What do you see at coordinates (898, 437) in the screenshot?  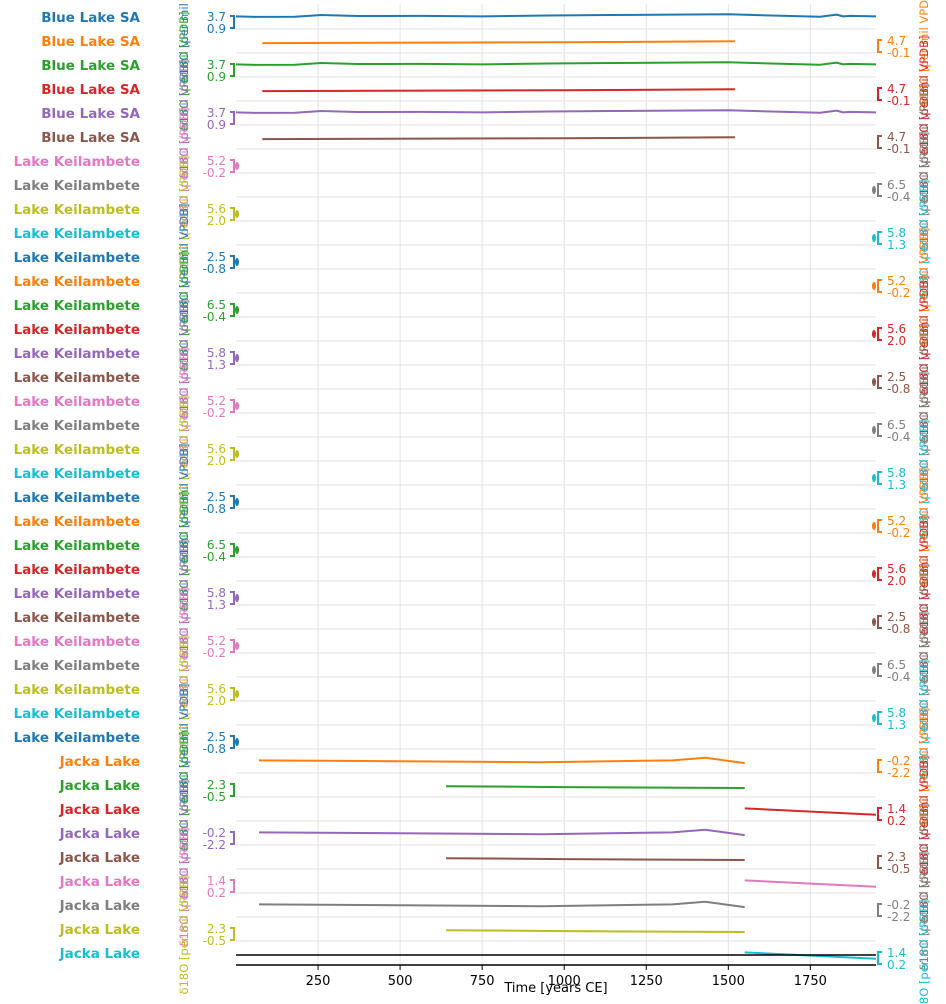 I see `y-tick-min: -0.4` at bounding box center [898, 437].